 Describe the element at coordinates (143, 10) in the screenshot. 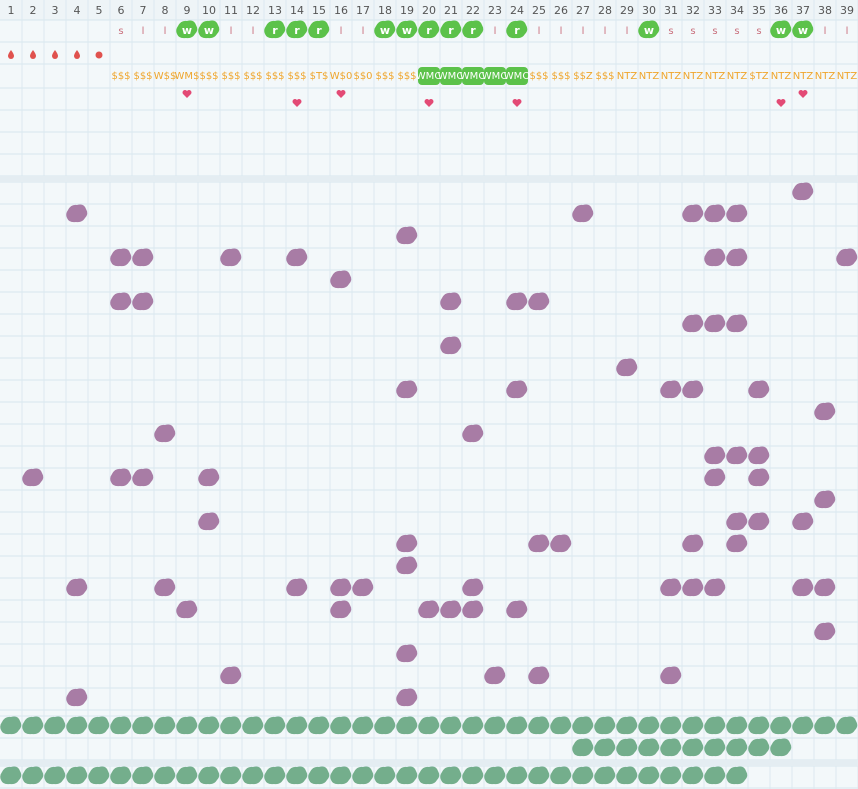

I see `column-number: 7` at that location.